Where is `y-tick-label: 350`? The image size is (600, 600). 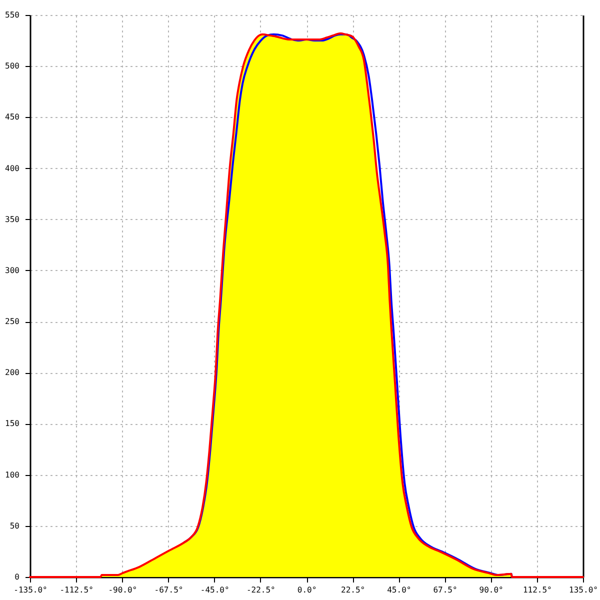 y-tick-label: 350 is located at coordinates (12, 219).